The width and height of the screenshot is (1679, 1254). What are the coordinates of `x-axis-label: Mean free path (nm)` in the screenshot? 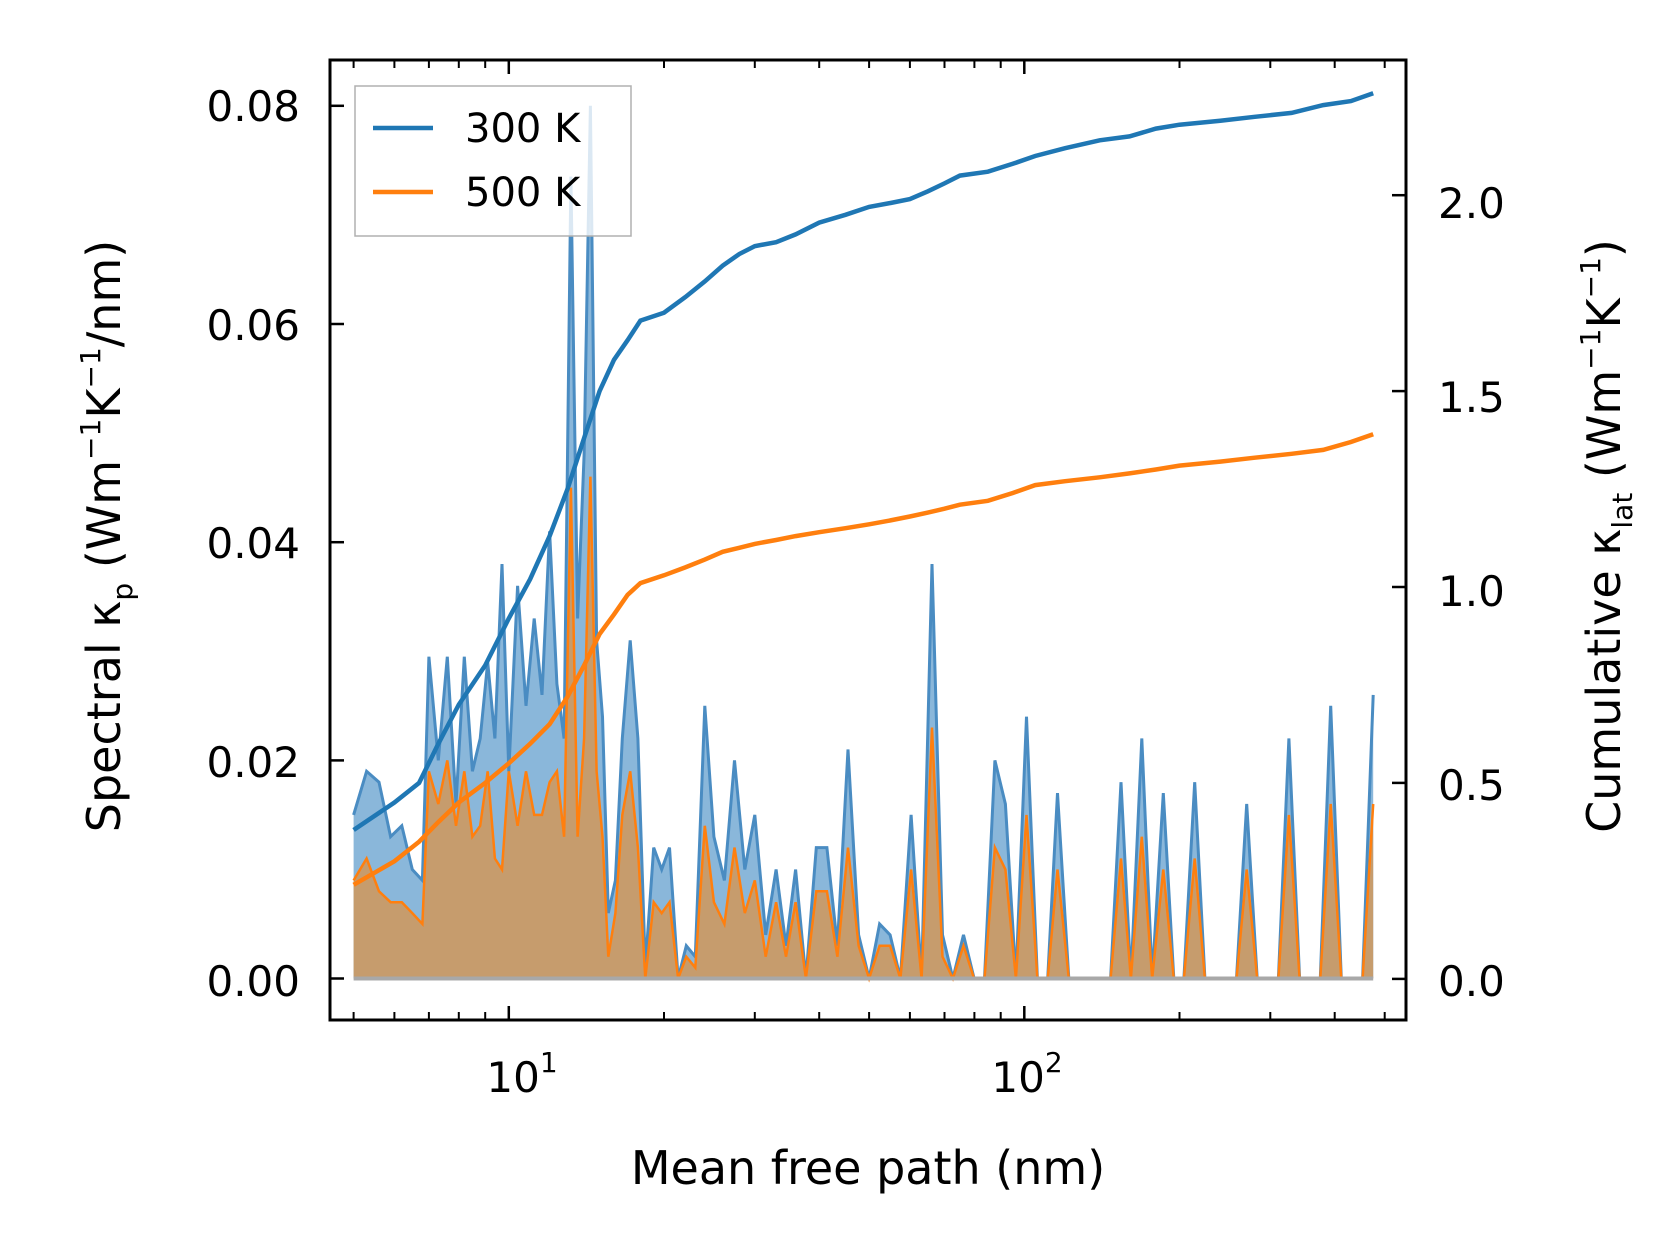 It's located at (868, 1168).